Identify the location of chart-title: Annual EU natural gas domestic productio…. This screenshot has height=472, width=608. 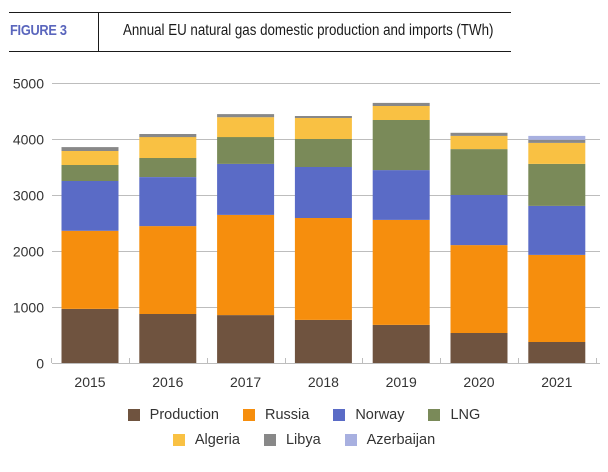
(308, 30).